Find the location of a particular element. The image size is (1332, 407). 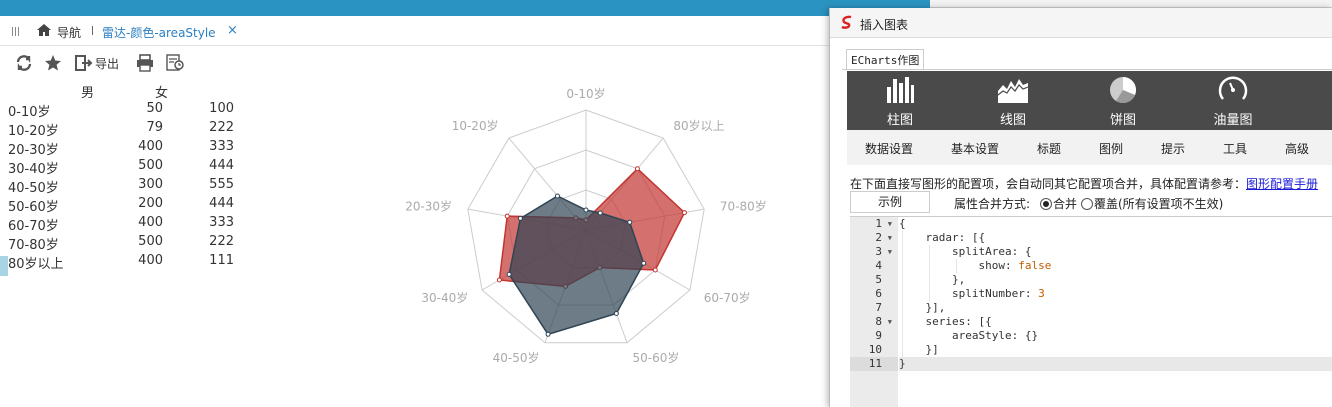

grid-ring is located at coordinates (586, 226).